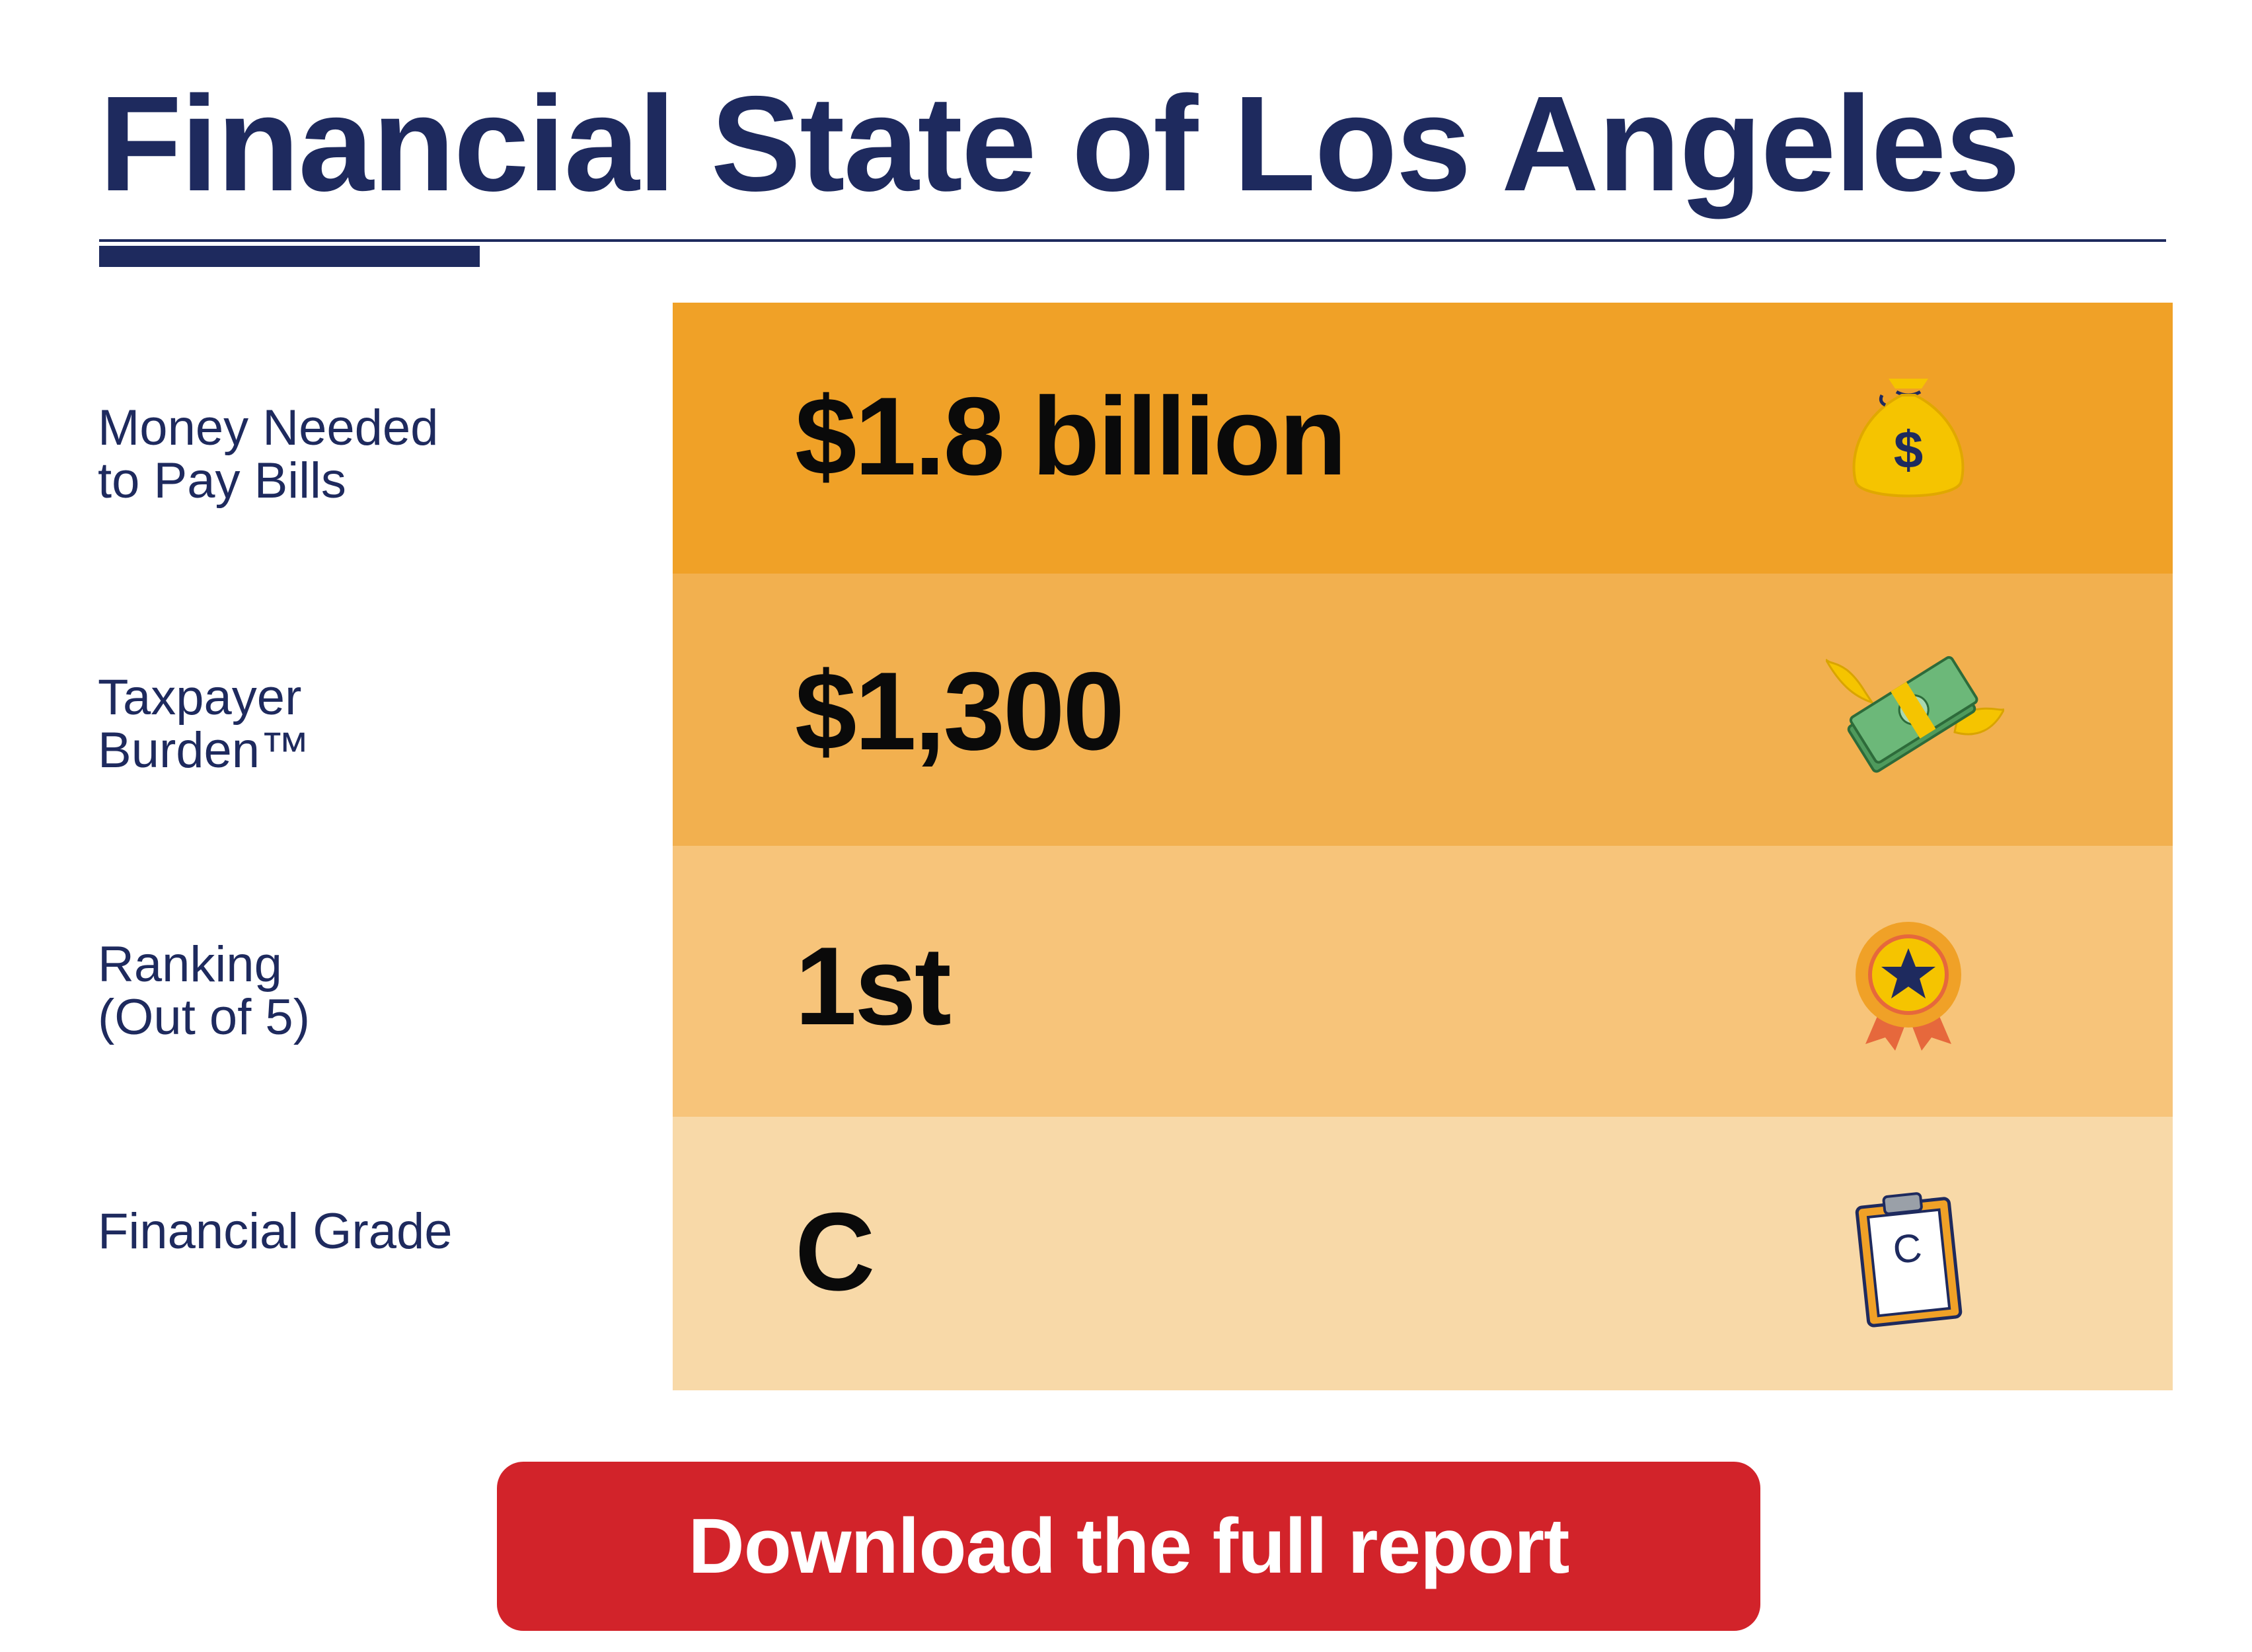 This screenshot has width=2252, height=1652. Describe the element at coordinates (268, 455) in the screenshot. I see `row-label-money-needed: Money Needed to Pay Bills` at that location.